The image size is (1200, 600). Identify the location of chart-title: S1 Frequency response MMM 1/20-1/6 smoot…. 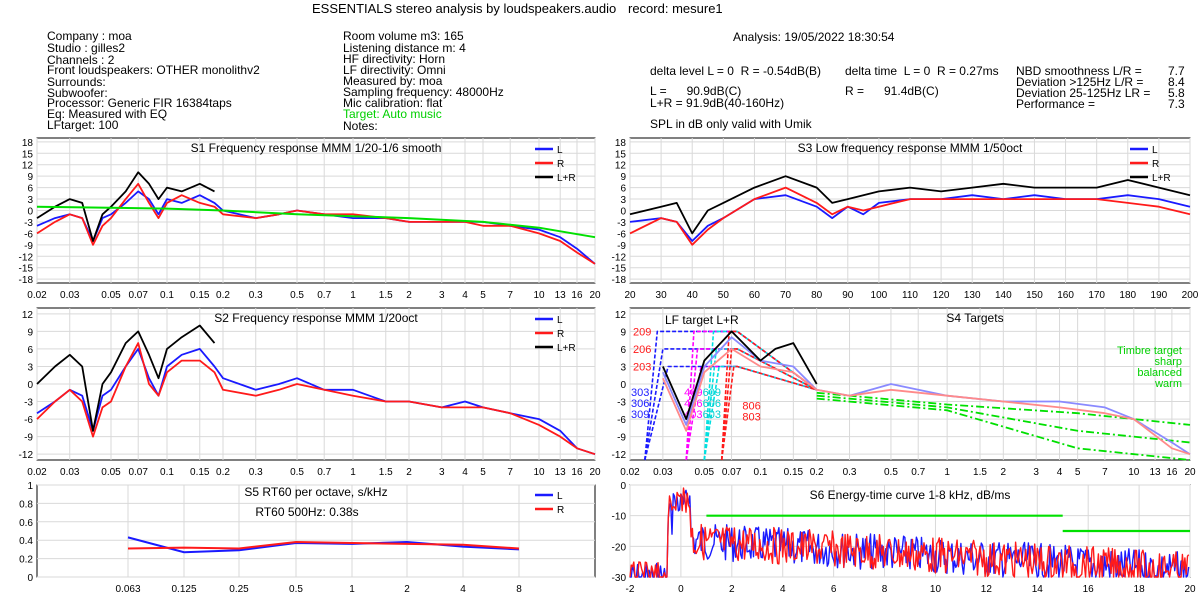
(316, 148).